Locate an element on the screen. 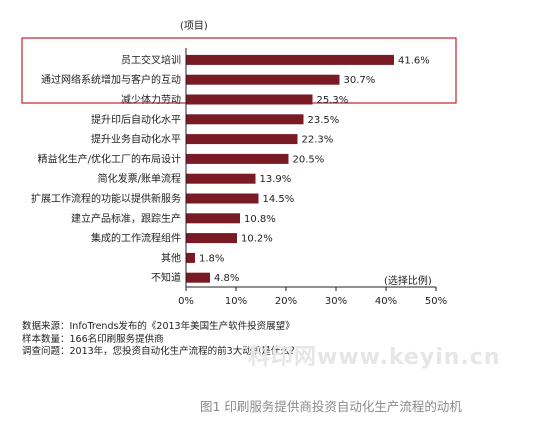  value-label: 30.7% is located at coordinates (360, 80).